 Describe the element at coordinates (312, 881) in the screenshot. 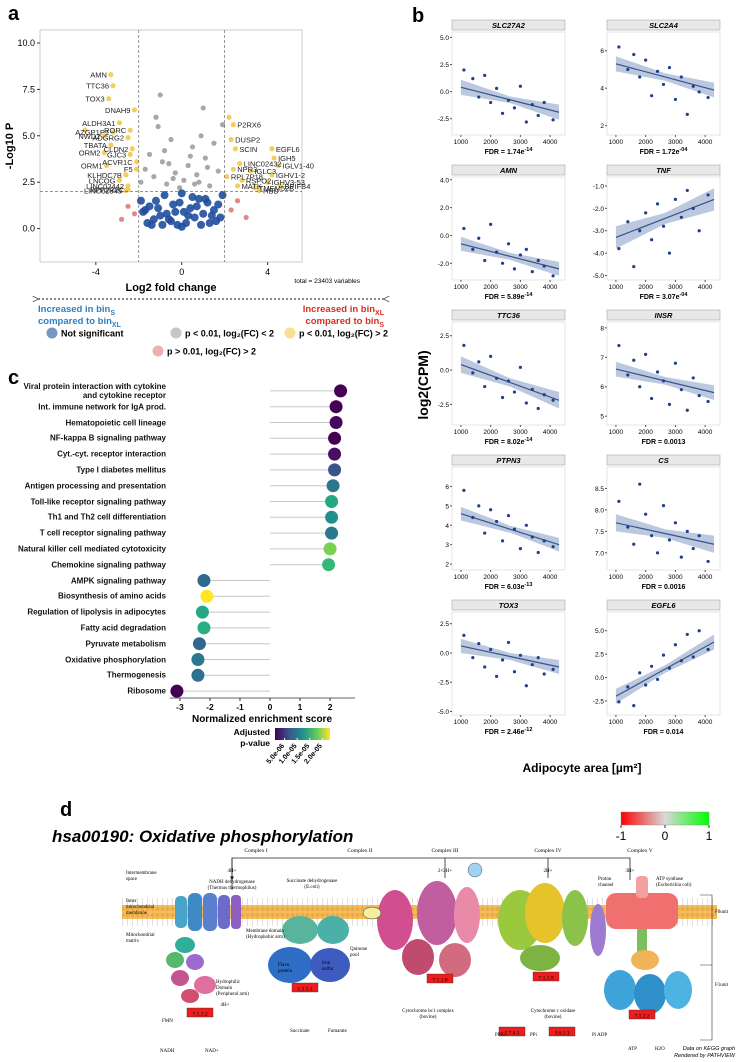

I see `diagram-label: Succinate dehydrogenase` at that location.